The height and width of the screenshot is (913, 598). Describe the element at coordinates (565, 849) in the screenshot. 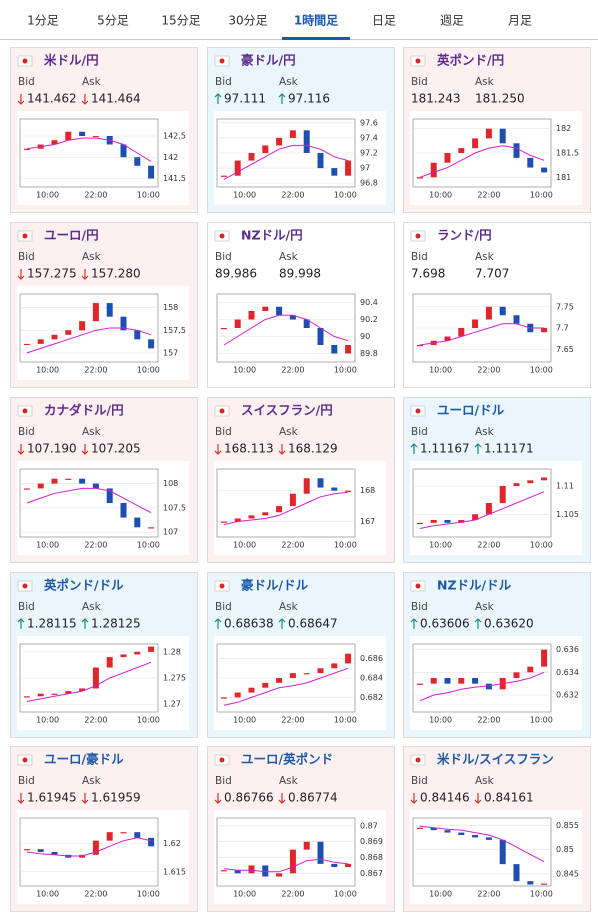

I see `y-tick-label: 0.85` at that location.